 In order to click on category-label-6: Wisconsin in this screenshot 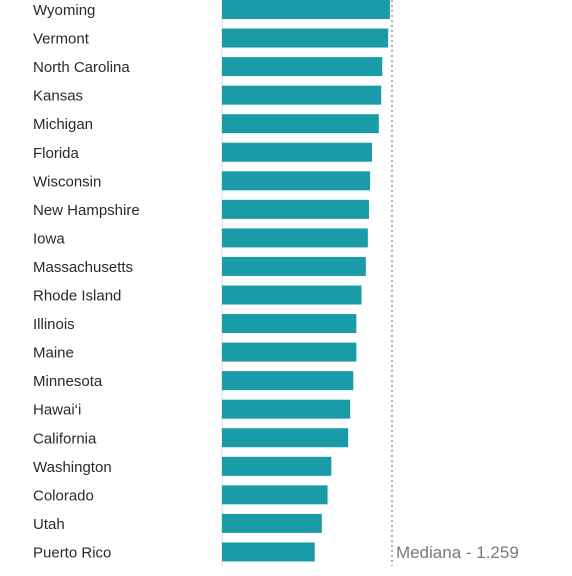, I will do `click(67, 181)`.